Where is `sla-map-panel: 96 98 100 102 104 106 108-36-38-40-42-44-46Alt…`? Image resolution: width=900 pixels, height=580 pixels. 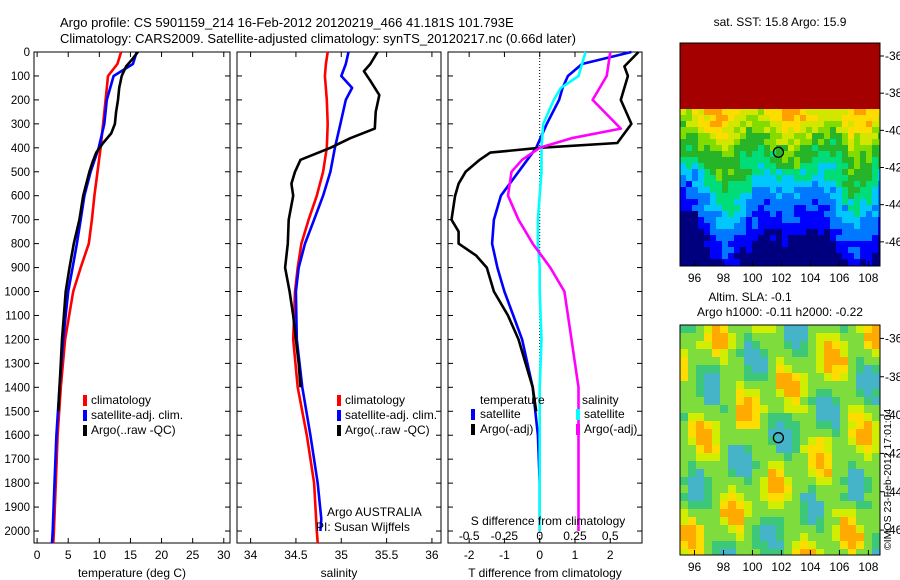 sla-map-panel: 96 98 100 102 104 106 108-36-38-40-42-44-46Alt… is located at coordinates (789, 432).